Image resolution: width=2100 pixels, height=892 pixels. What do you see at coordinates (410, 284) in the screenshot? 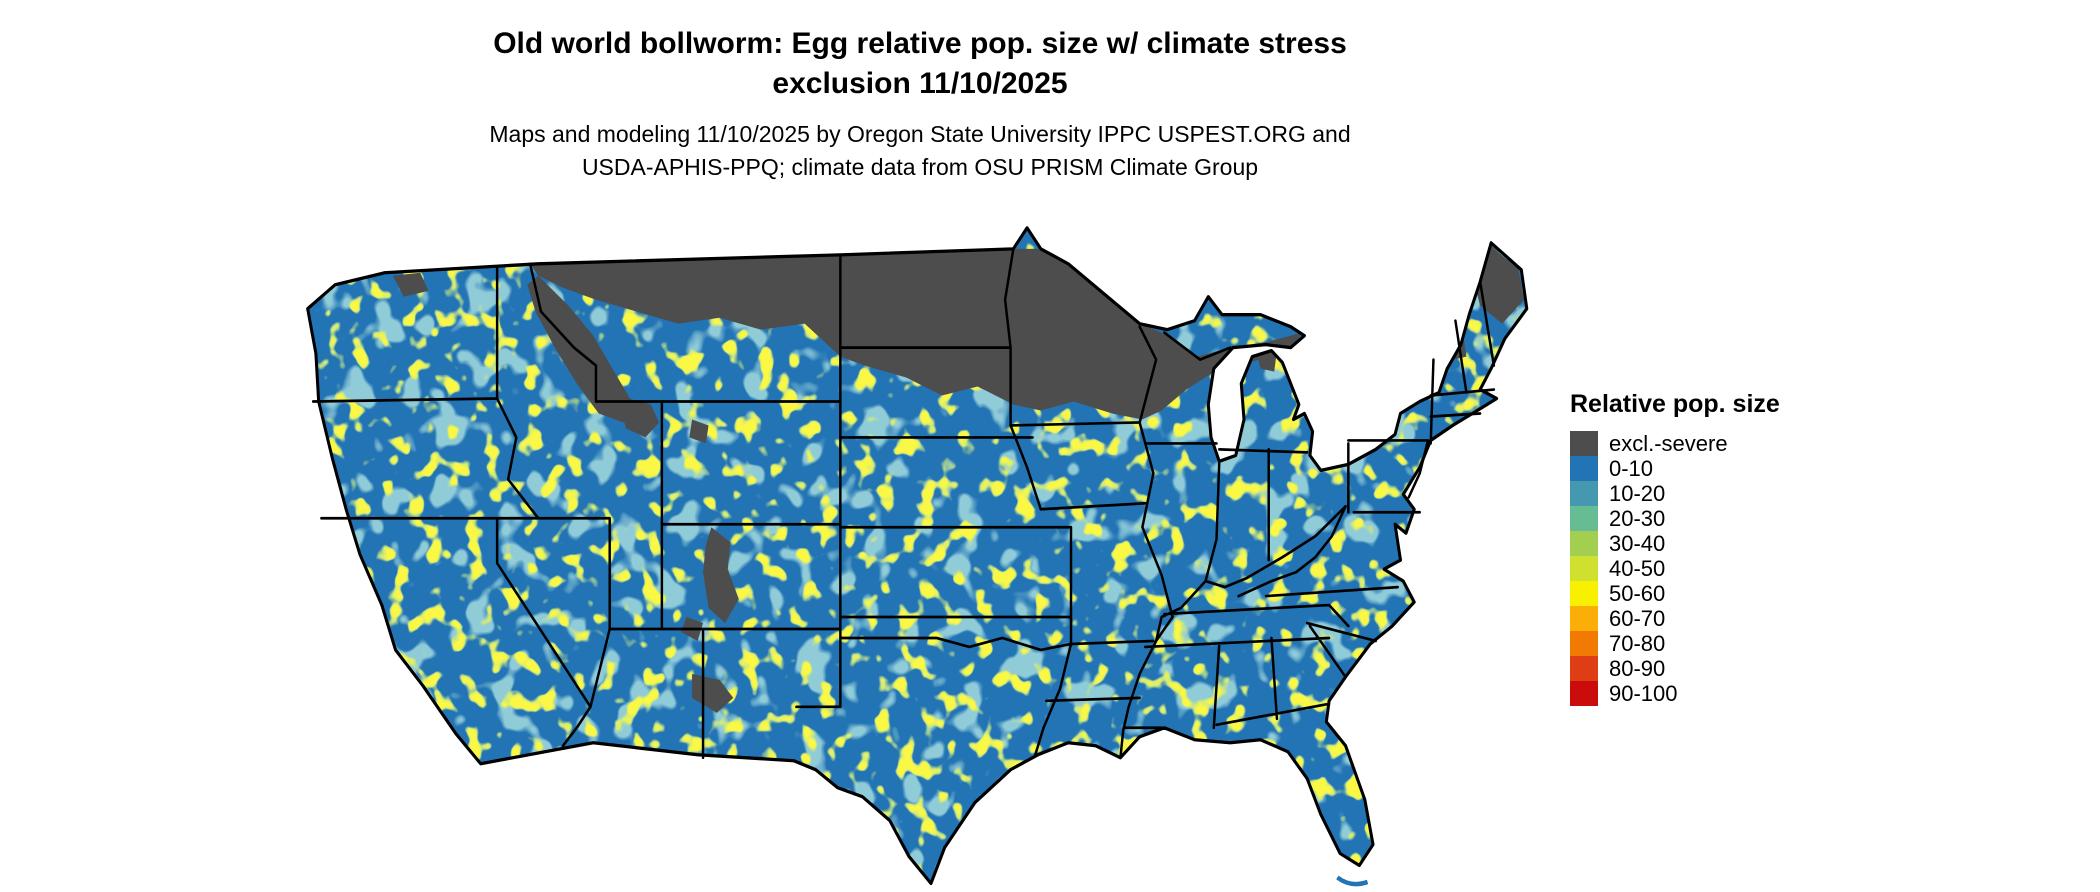
I see `exclusion-north-cascades` at bounding box center [410, 284].